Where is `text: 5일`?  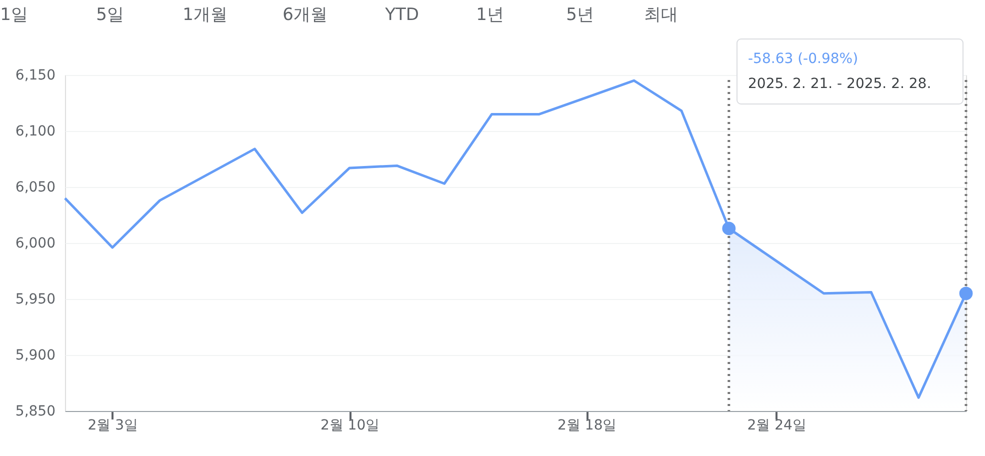 text: 5일 is located at coordinates (110, 15).